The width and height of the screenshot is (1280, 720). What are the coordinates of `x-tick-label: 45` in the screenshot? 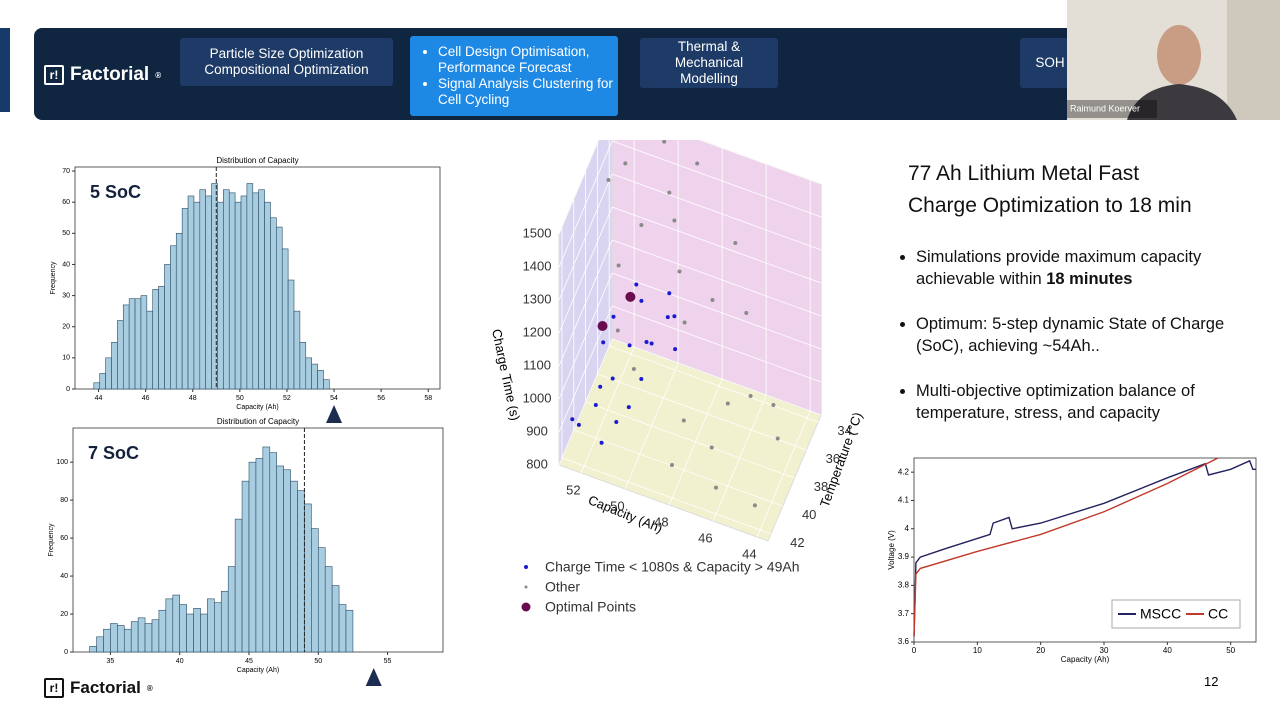 It's located at (249, 661).